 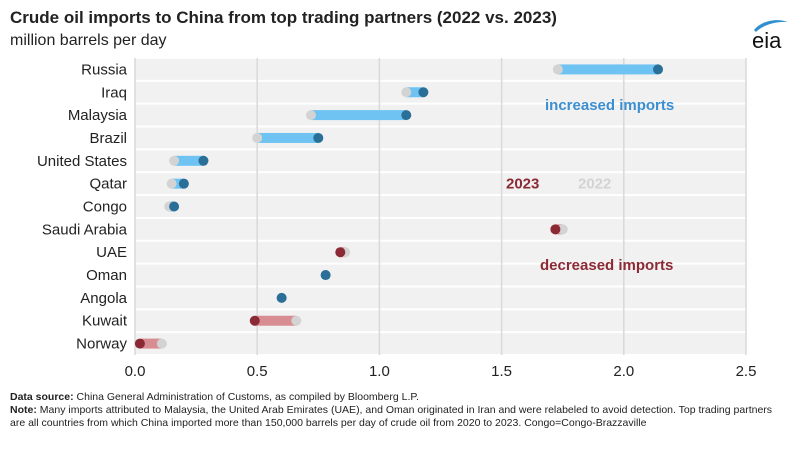 I want to click on data-source-label: Data source:, so click(x=42, y=397).